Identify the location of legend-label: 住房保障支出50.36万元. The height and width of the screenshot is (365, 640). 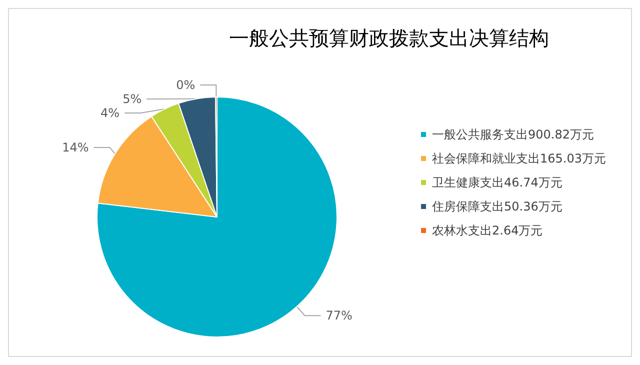
(496, 207).